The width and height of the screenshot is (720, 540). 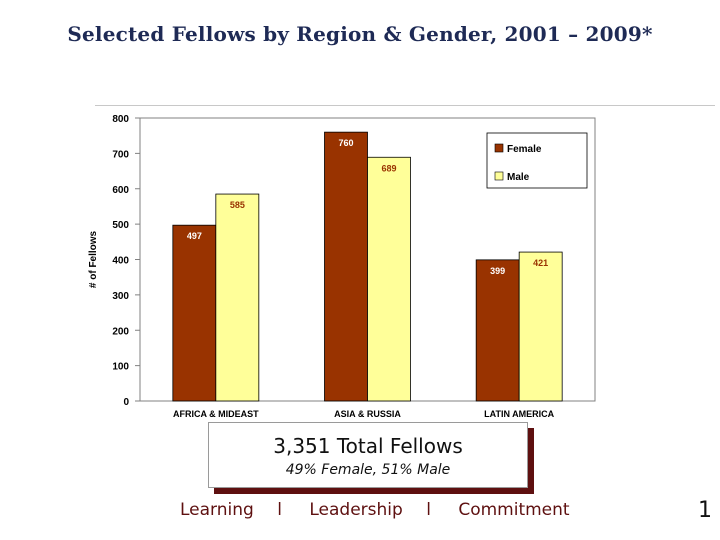 I want to click on y-tick-label: 0, so click(x=126, y=402).